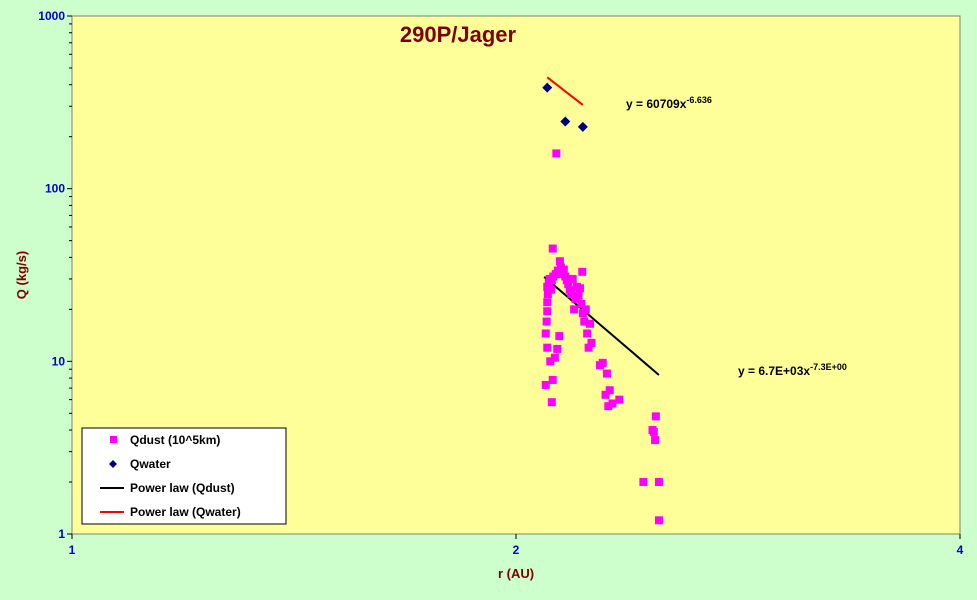  What do you see at coordinates (516, 550) in the screenshot?
I see `x-tick-label: 2` at bounding box center [516, 550].